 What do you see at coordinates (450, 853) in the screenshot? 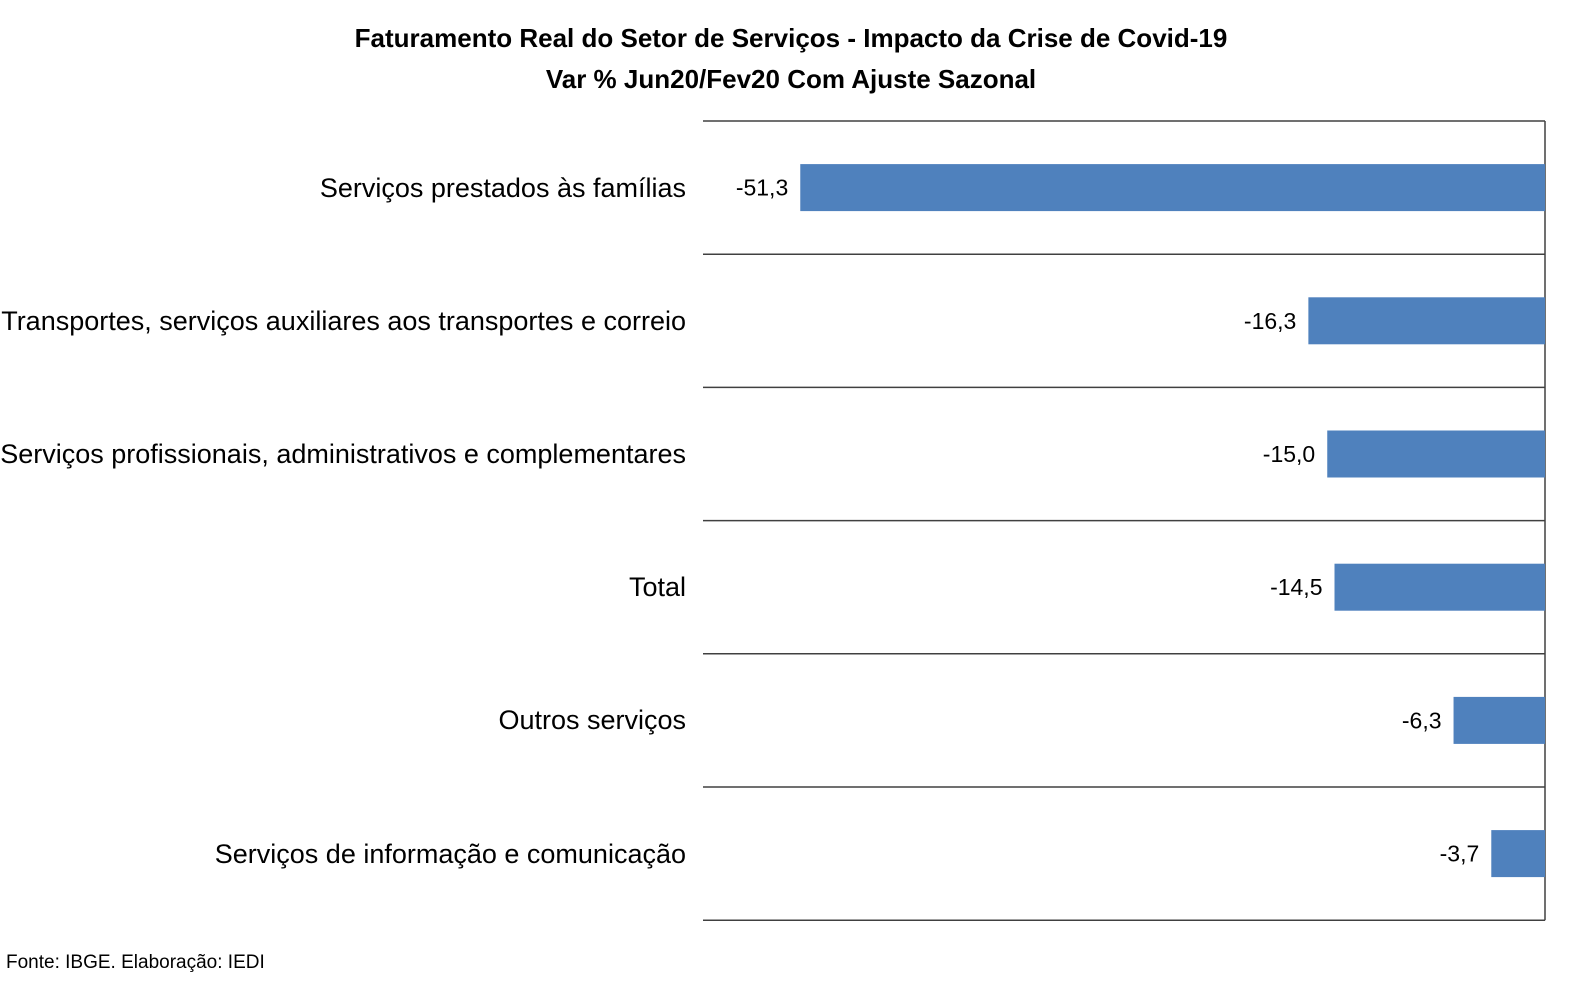
I see `category-label: Serviços de informação e comunicação` at bounding box center [450, 853].